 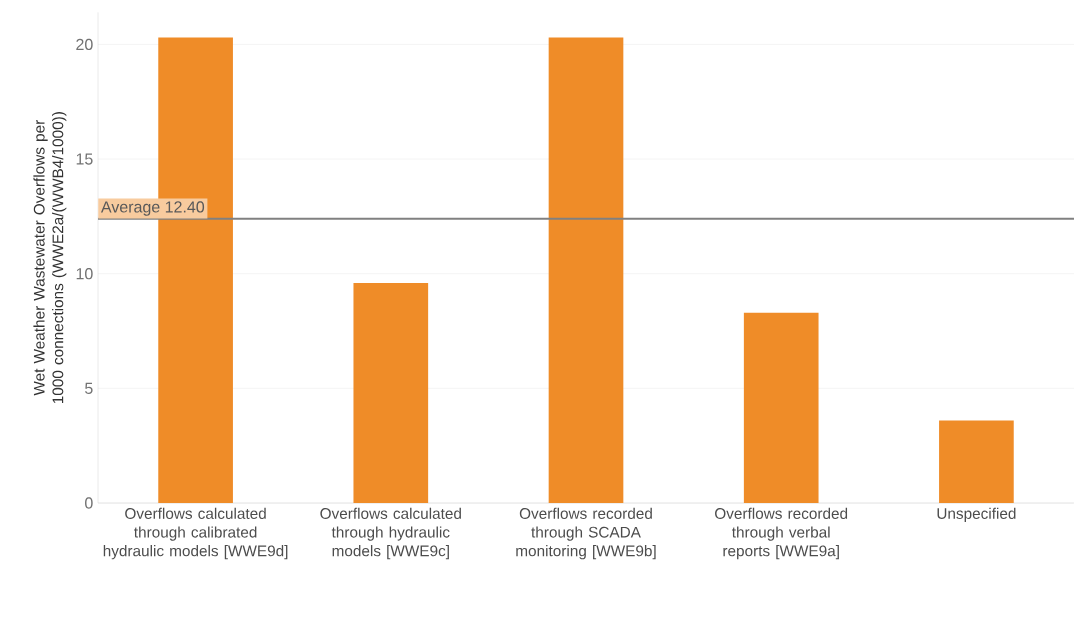 What do you see at coordinates (84, 159) in the screenshot?
I see `y-tick-label: 15` at bounding box center [84, 159].